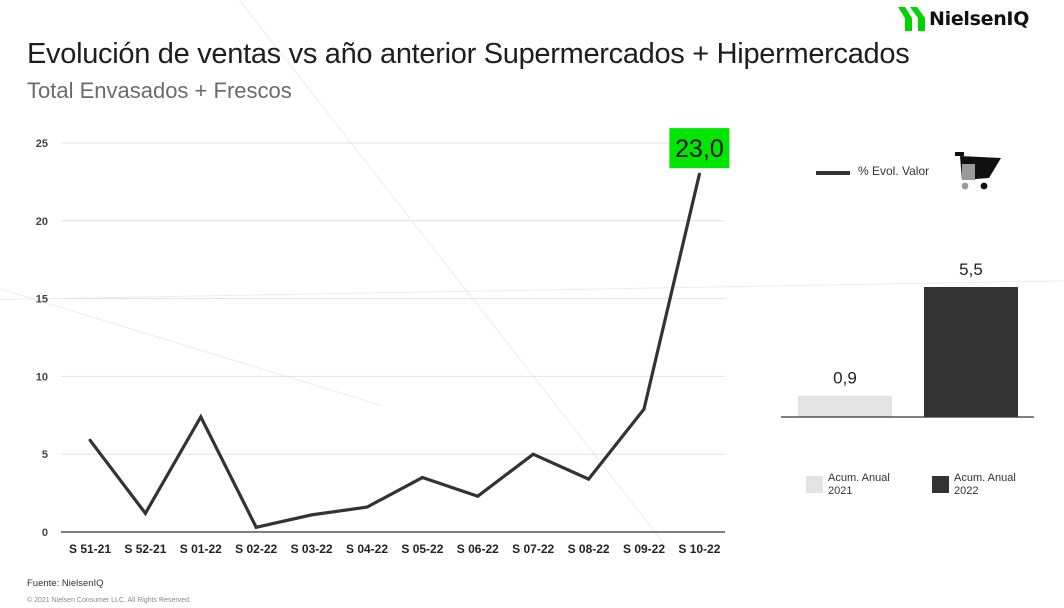 The image size is (1064, 608). Describe the element at coordinates (859, 484) in the screenshot. I see `legend-label-2021: Acum. Anual 2021` at that location.